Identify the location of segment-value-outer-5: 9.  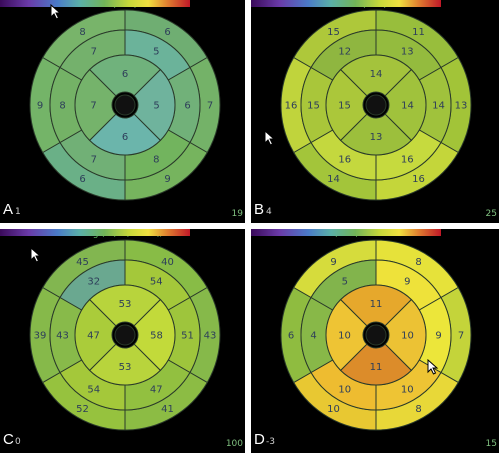
(333, 262).